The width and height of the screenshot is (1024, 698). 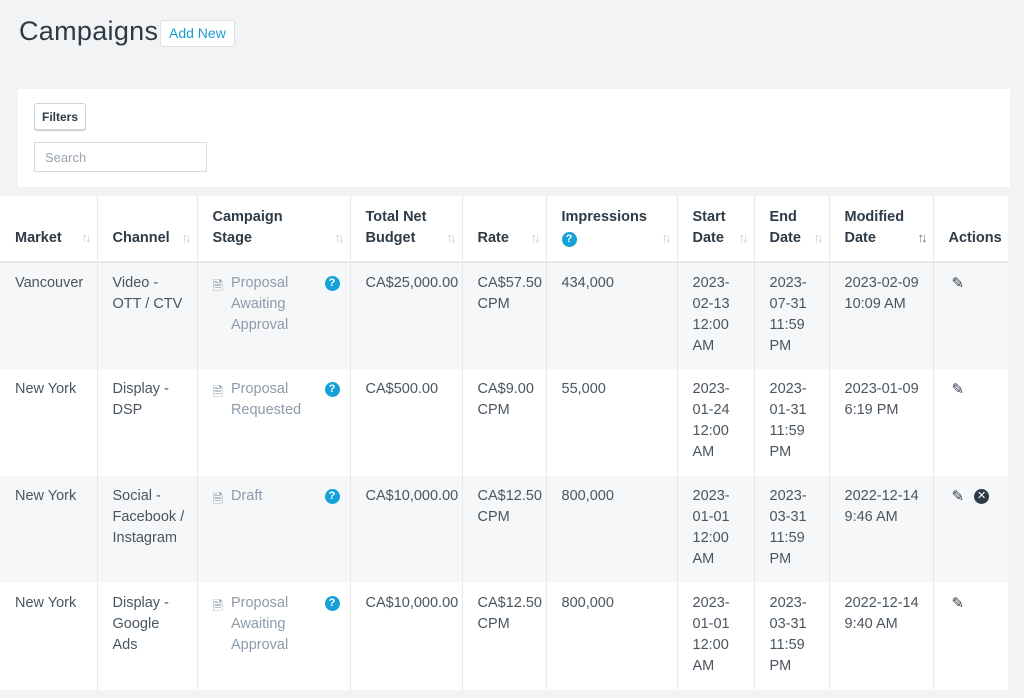 What do you see at coordinates (147, 636) in the screenshot?
I see `cell-channel: Display - Google Ads` at bounding box center [147, 636].